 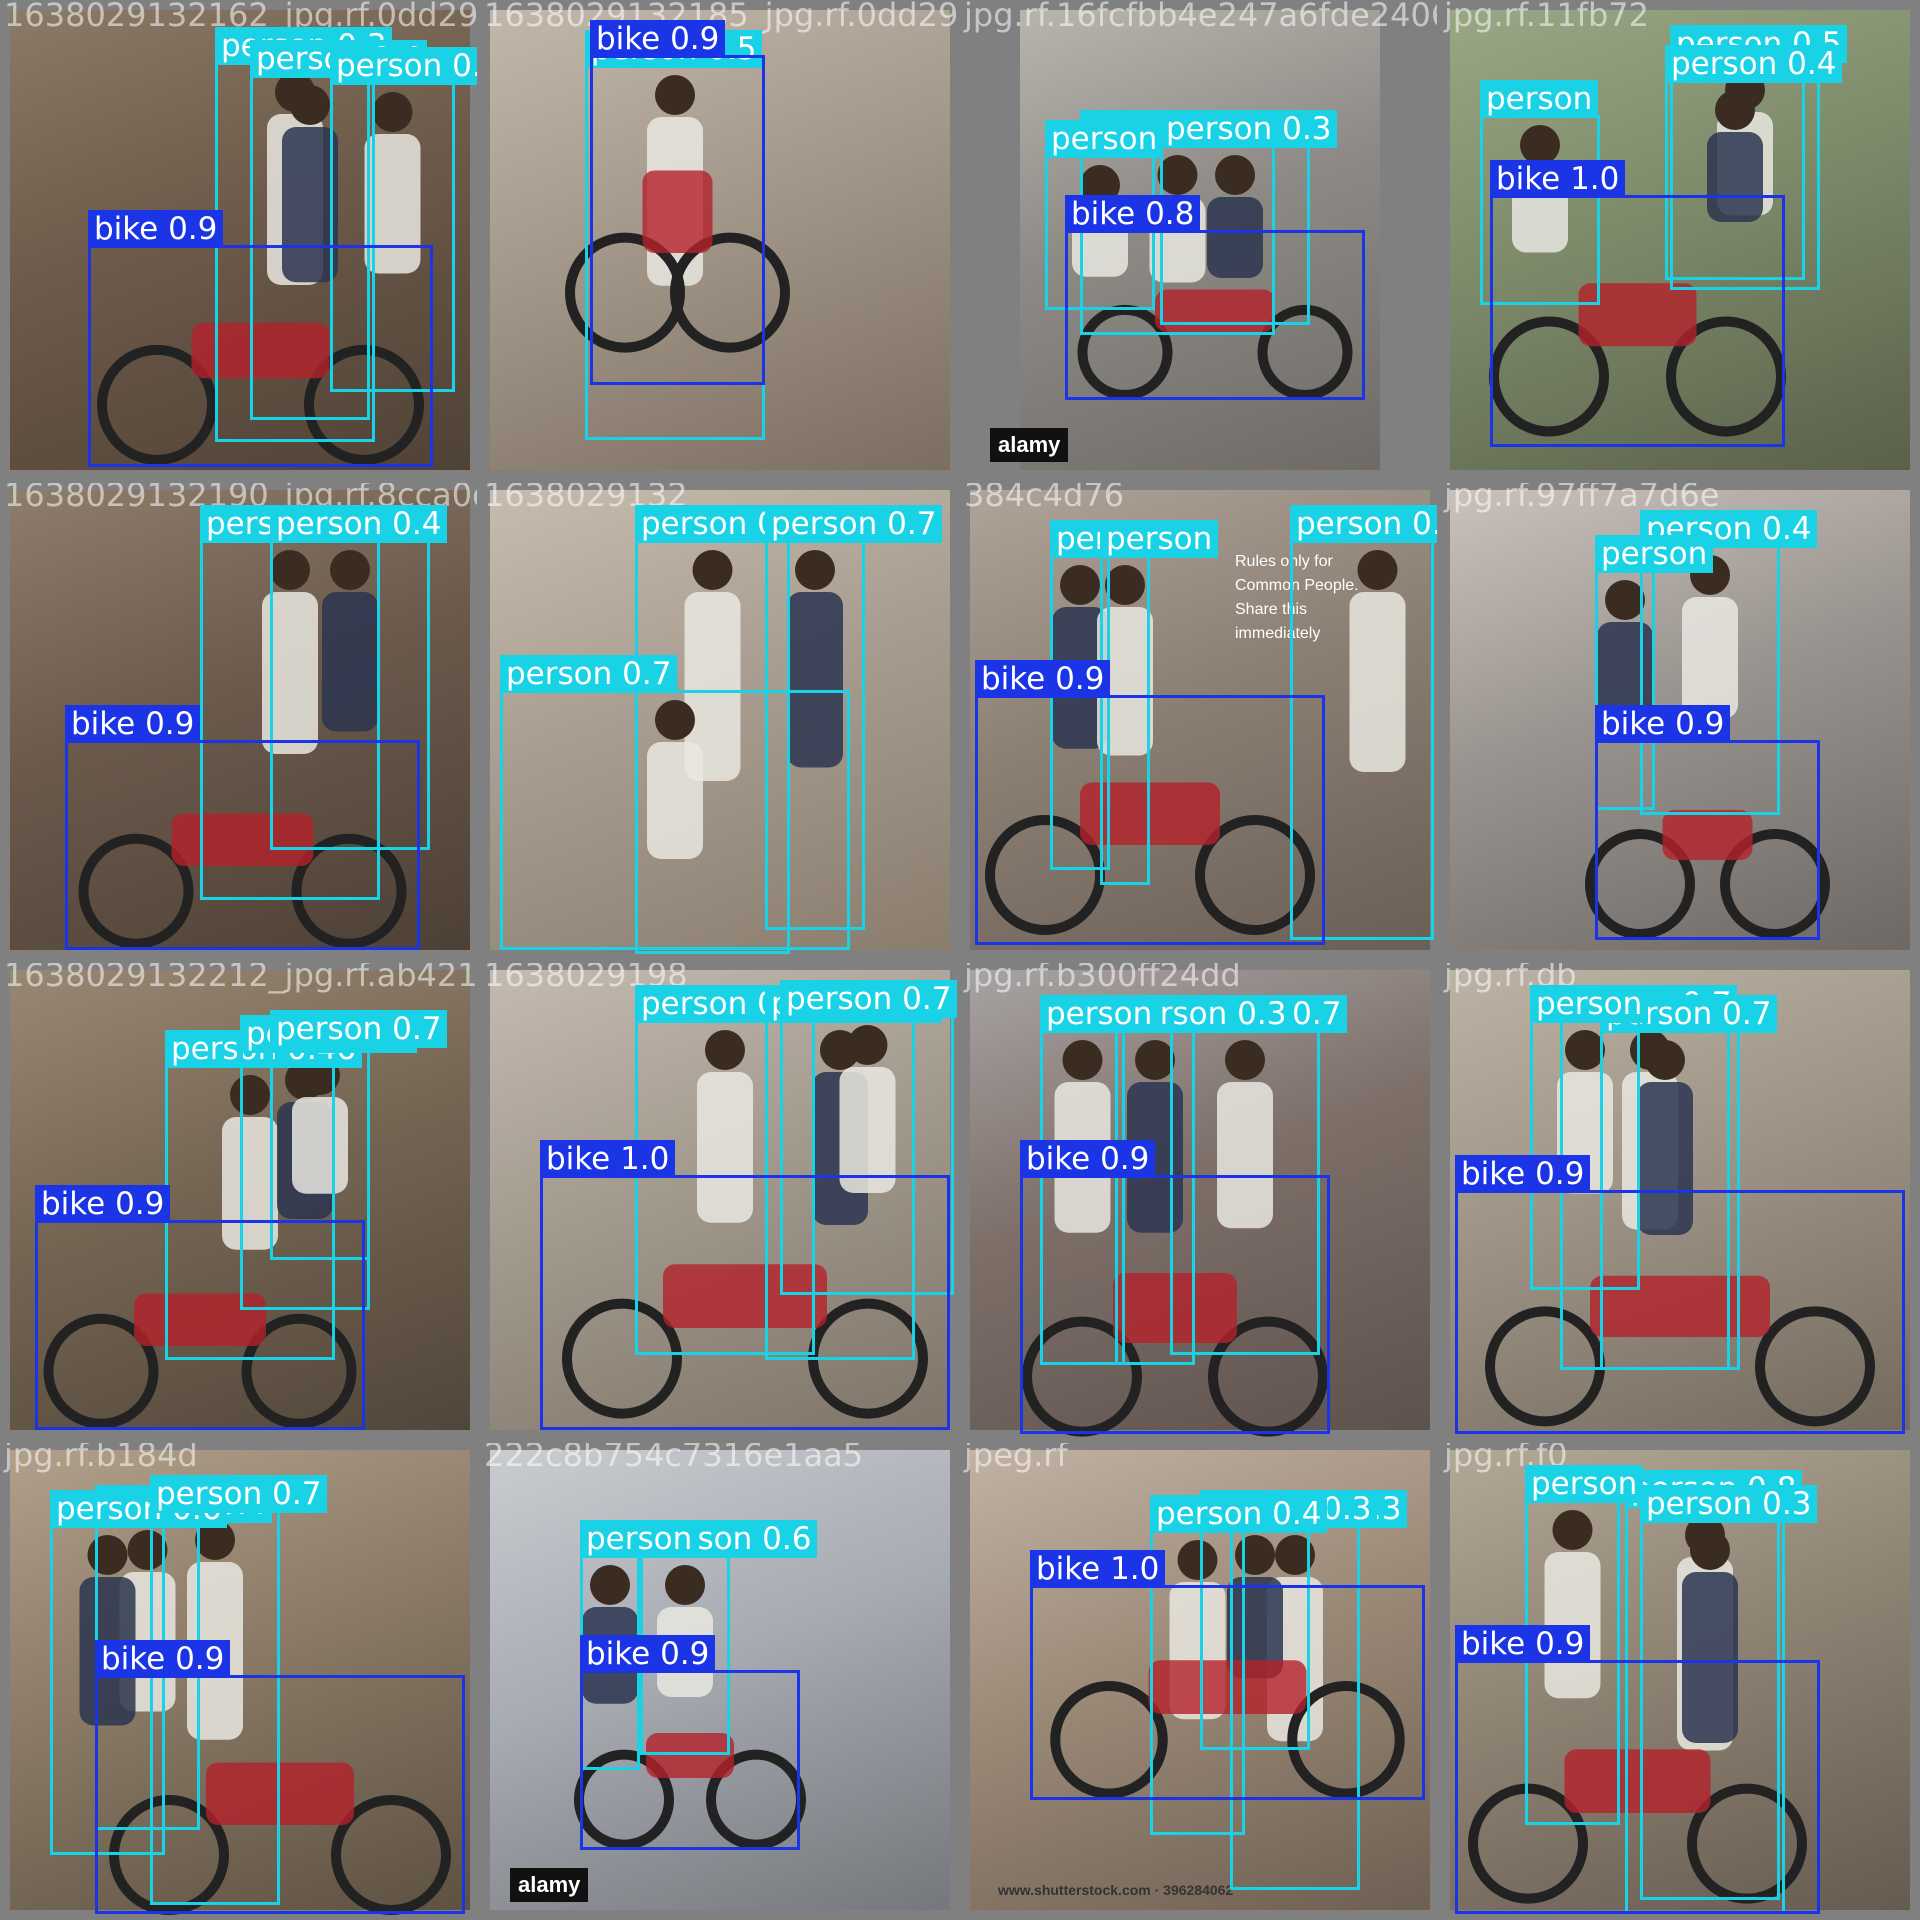 What do you see at coordinates (1546, 17) in the screenshot?
I see `tile-filename: jpg.rf.11fb72` at bounding box center [1546, 17].